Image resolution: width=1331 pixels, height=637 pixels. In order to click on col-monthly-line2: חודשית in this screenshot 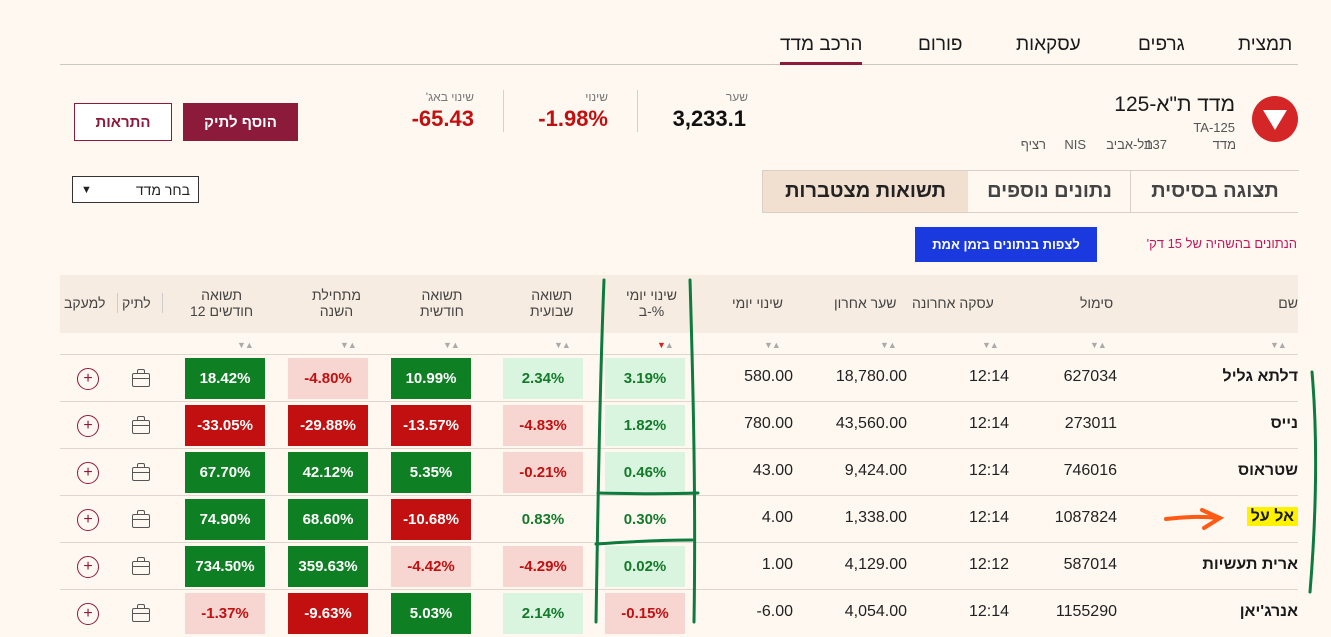, I will do `click(442, 311)`.